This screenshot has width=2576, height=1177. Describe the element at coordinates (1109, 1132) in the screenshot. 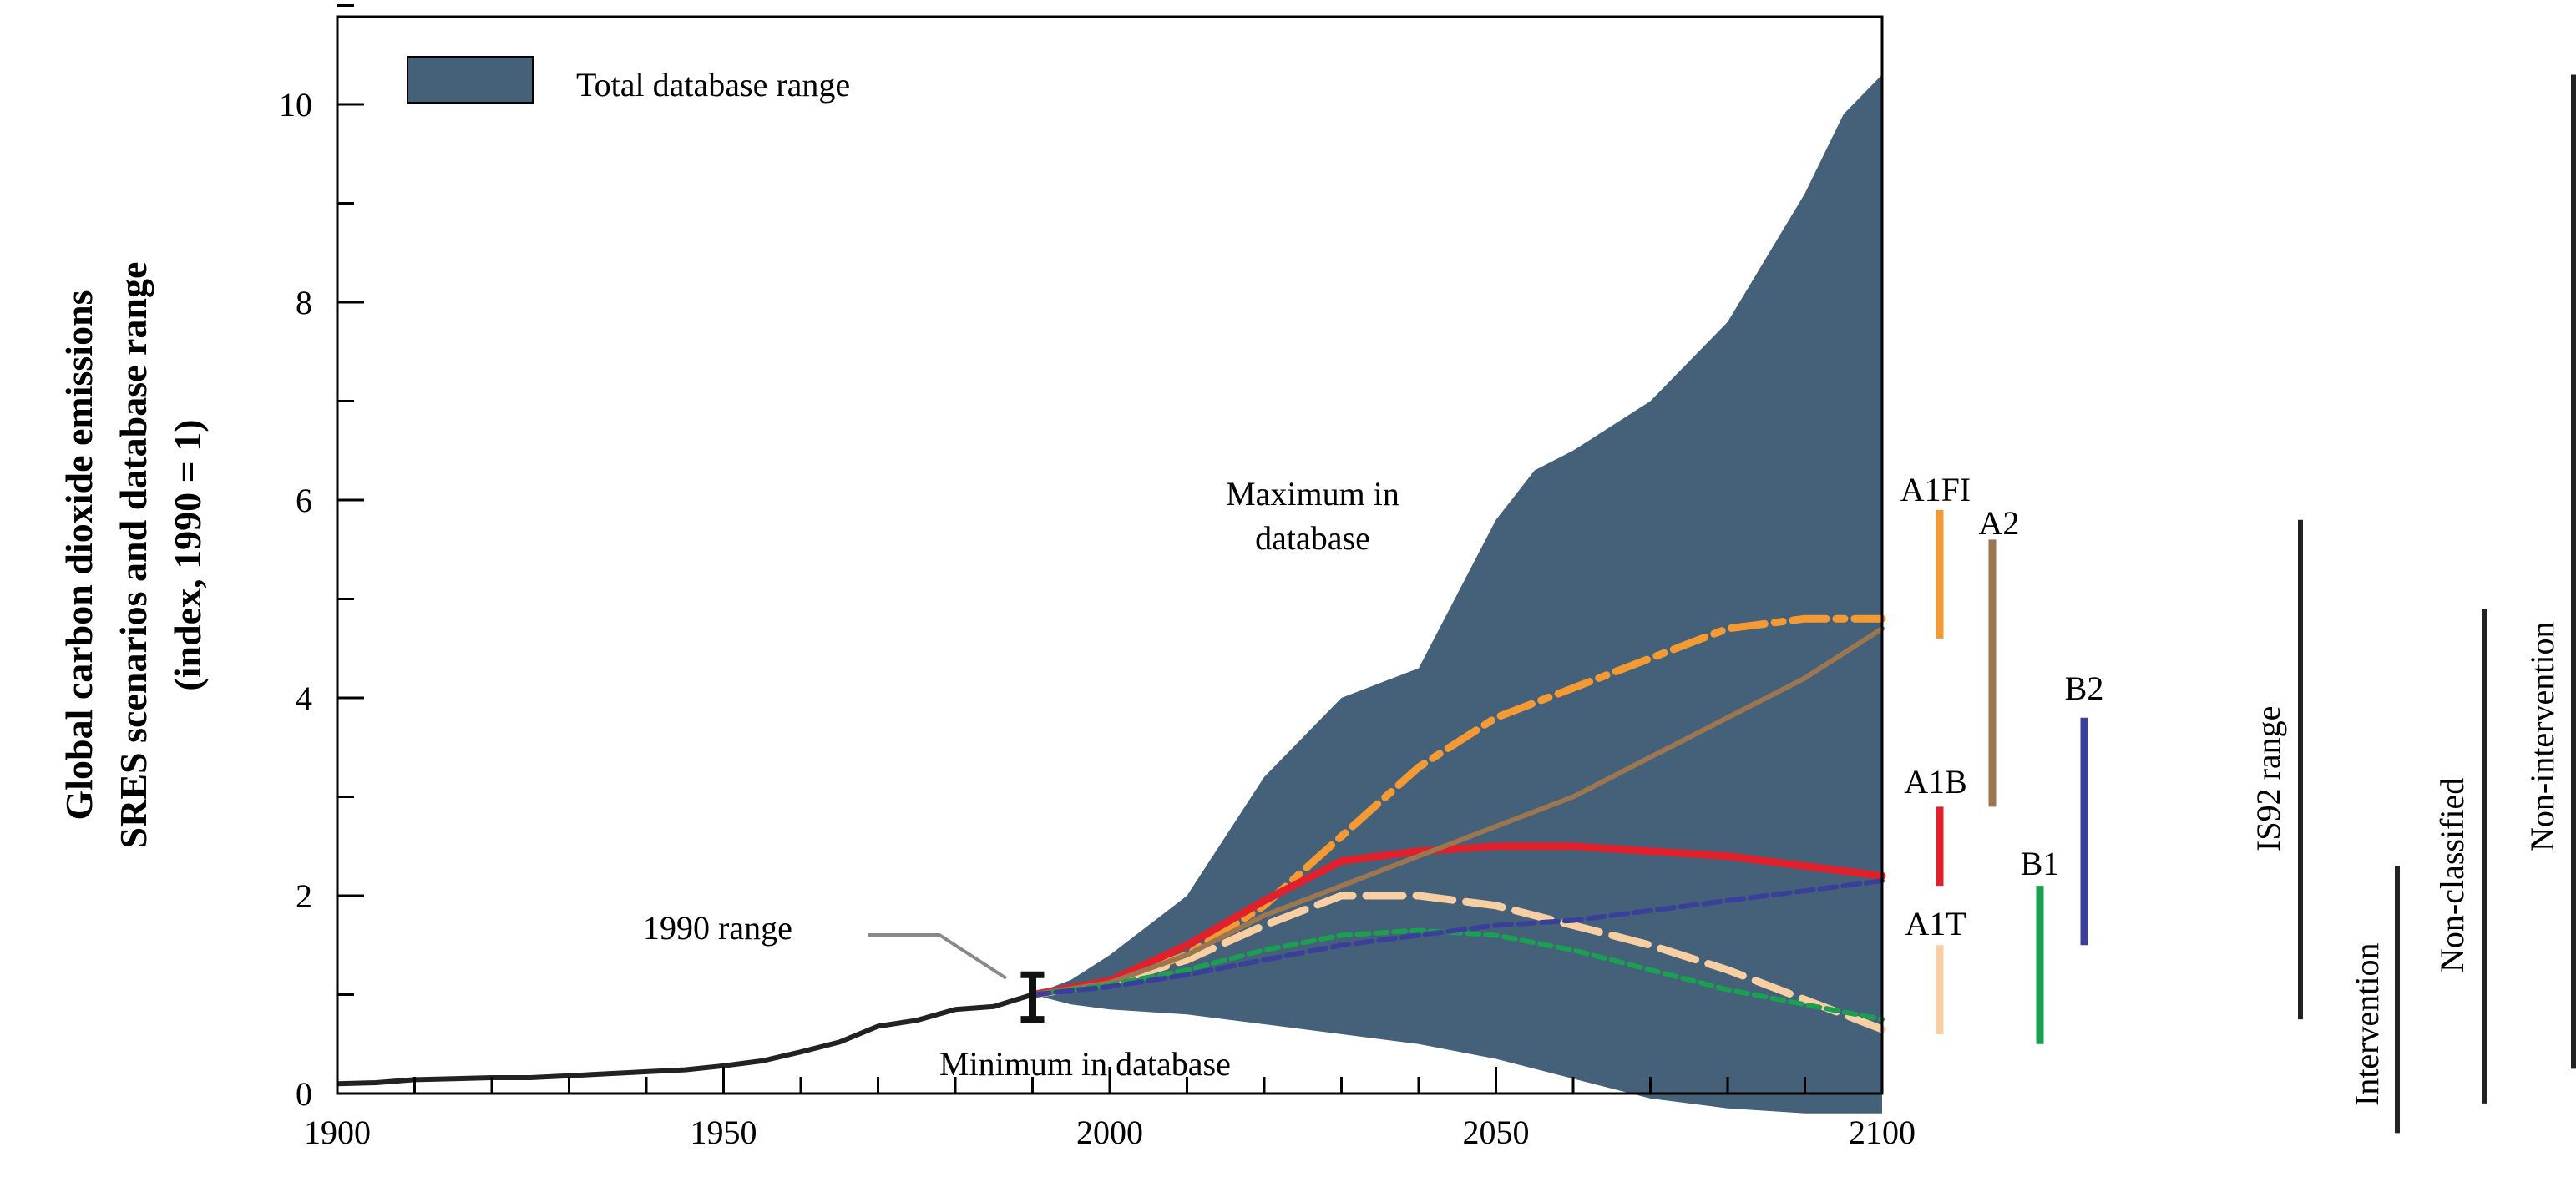

I see `x-tick-label: 2000` at that location.